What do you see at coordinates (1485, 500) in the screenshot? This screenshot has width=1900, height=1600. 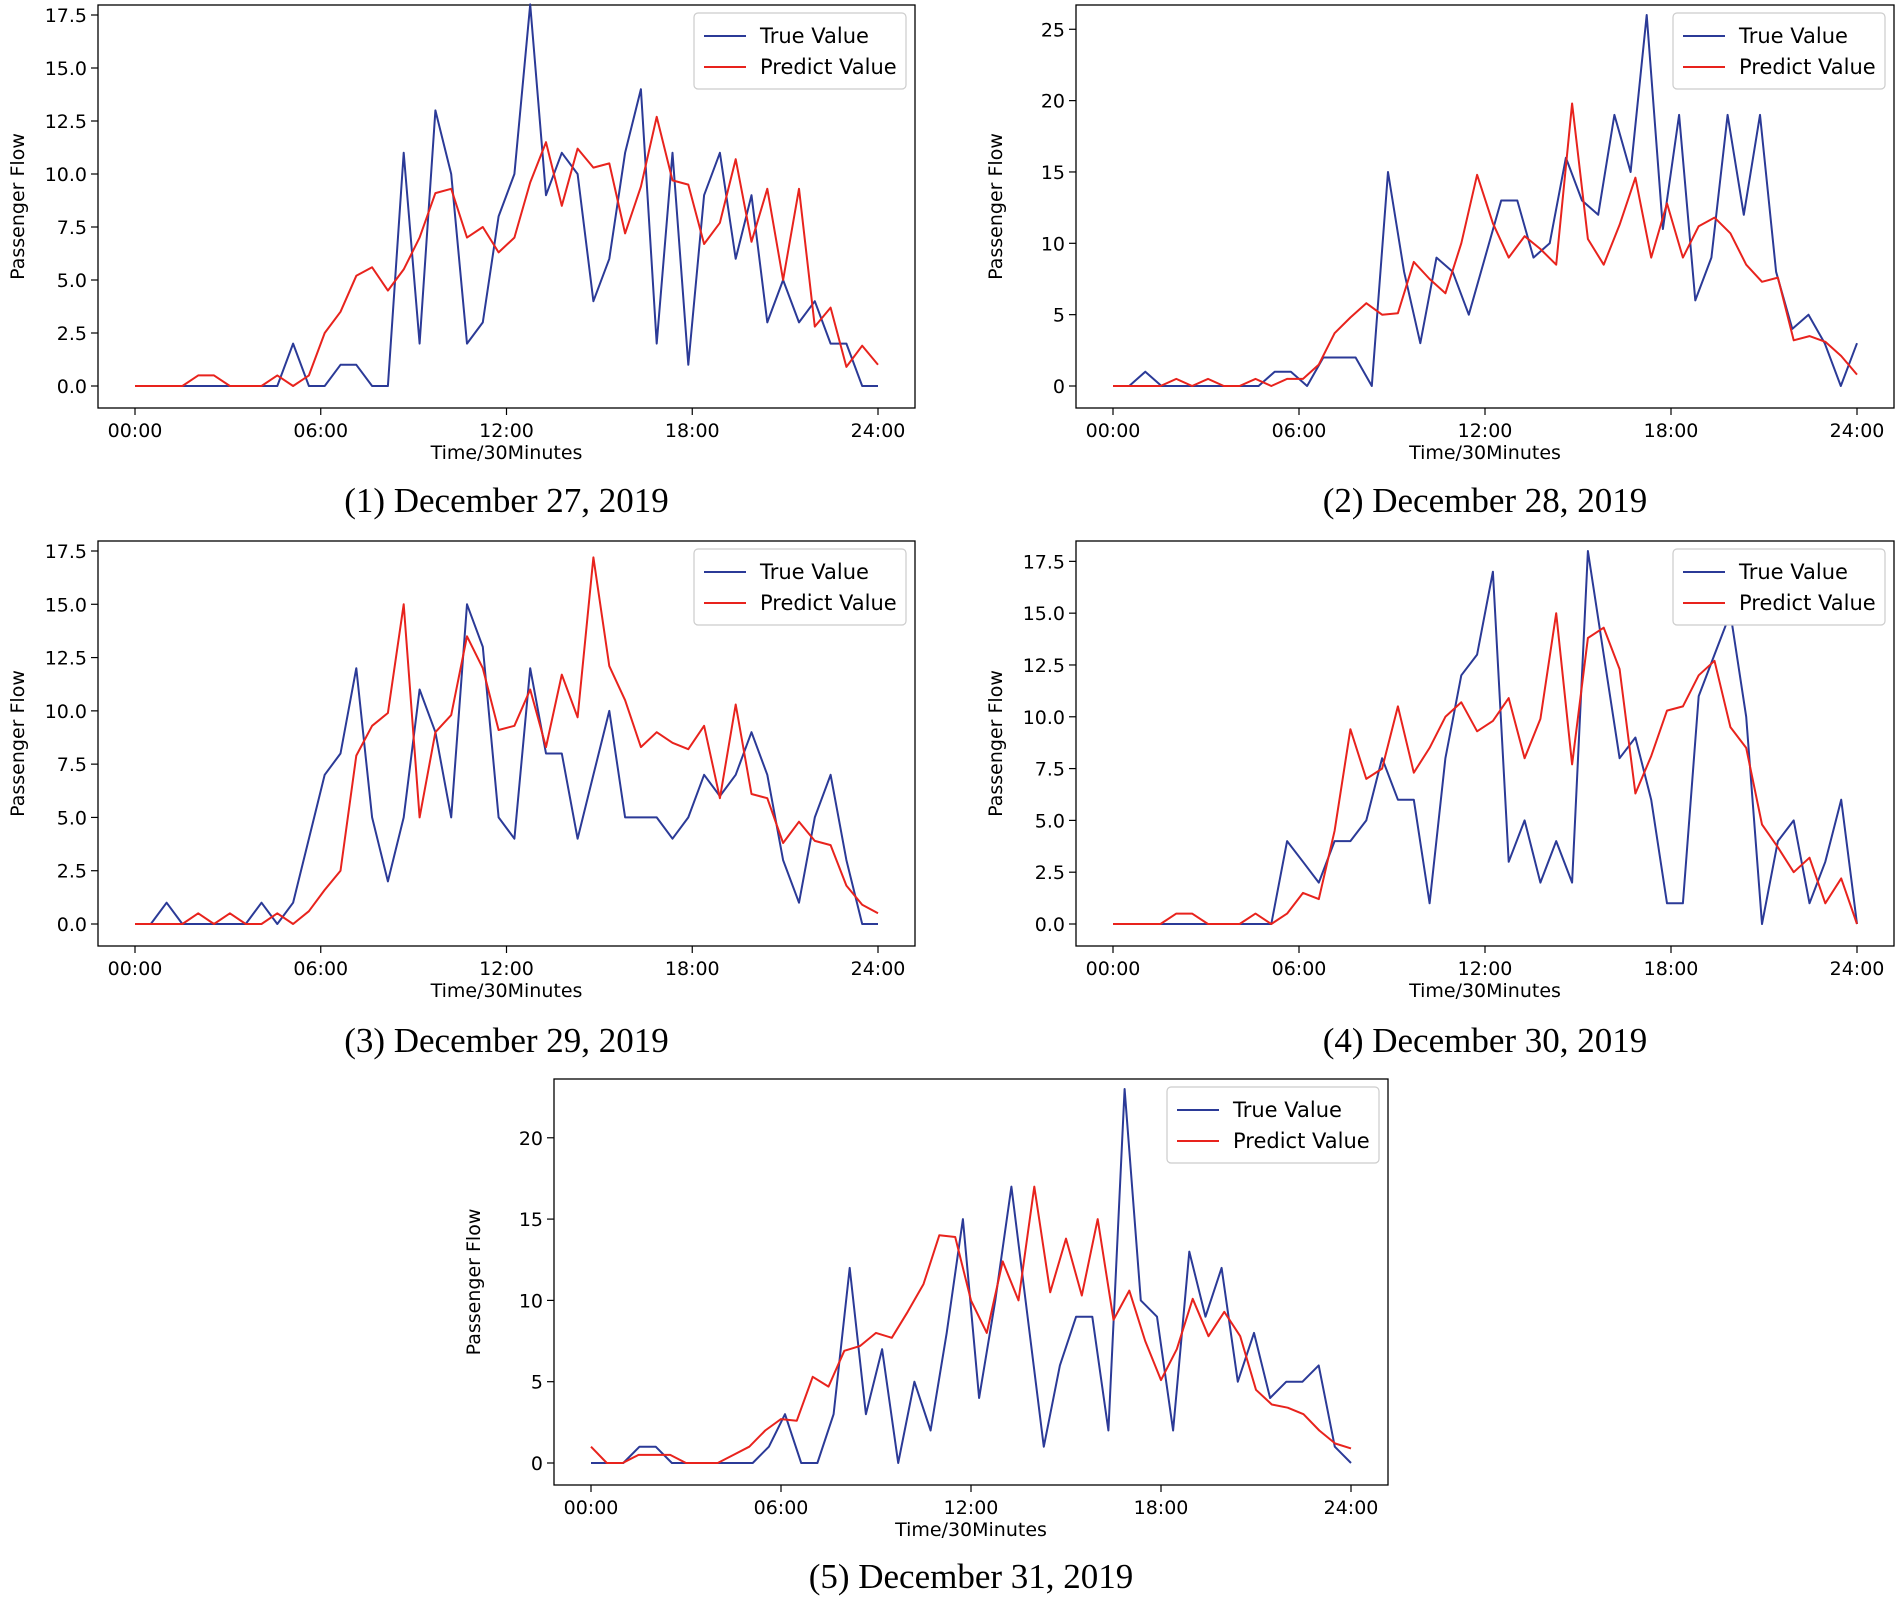 I see `panel-caption: (2) December 28, 2019` at bounding box center [1485, 500].